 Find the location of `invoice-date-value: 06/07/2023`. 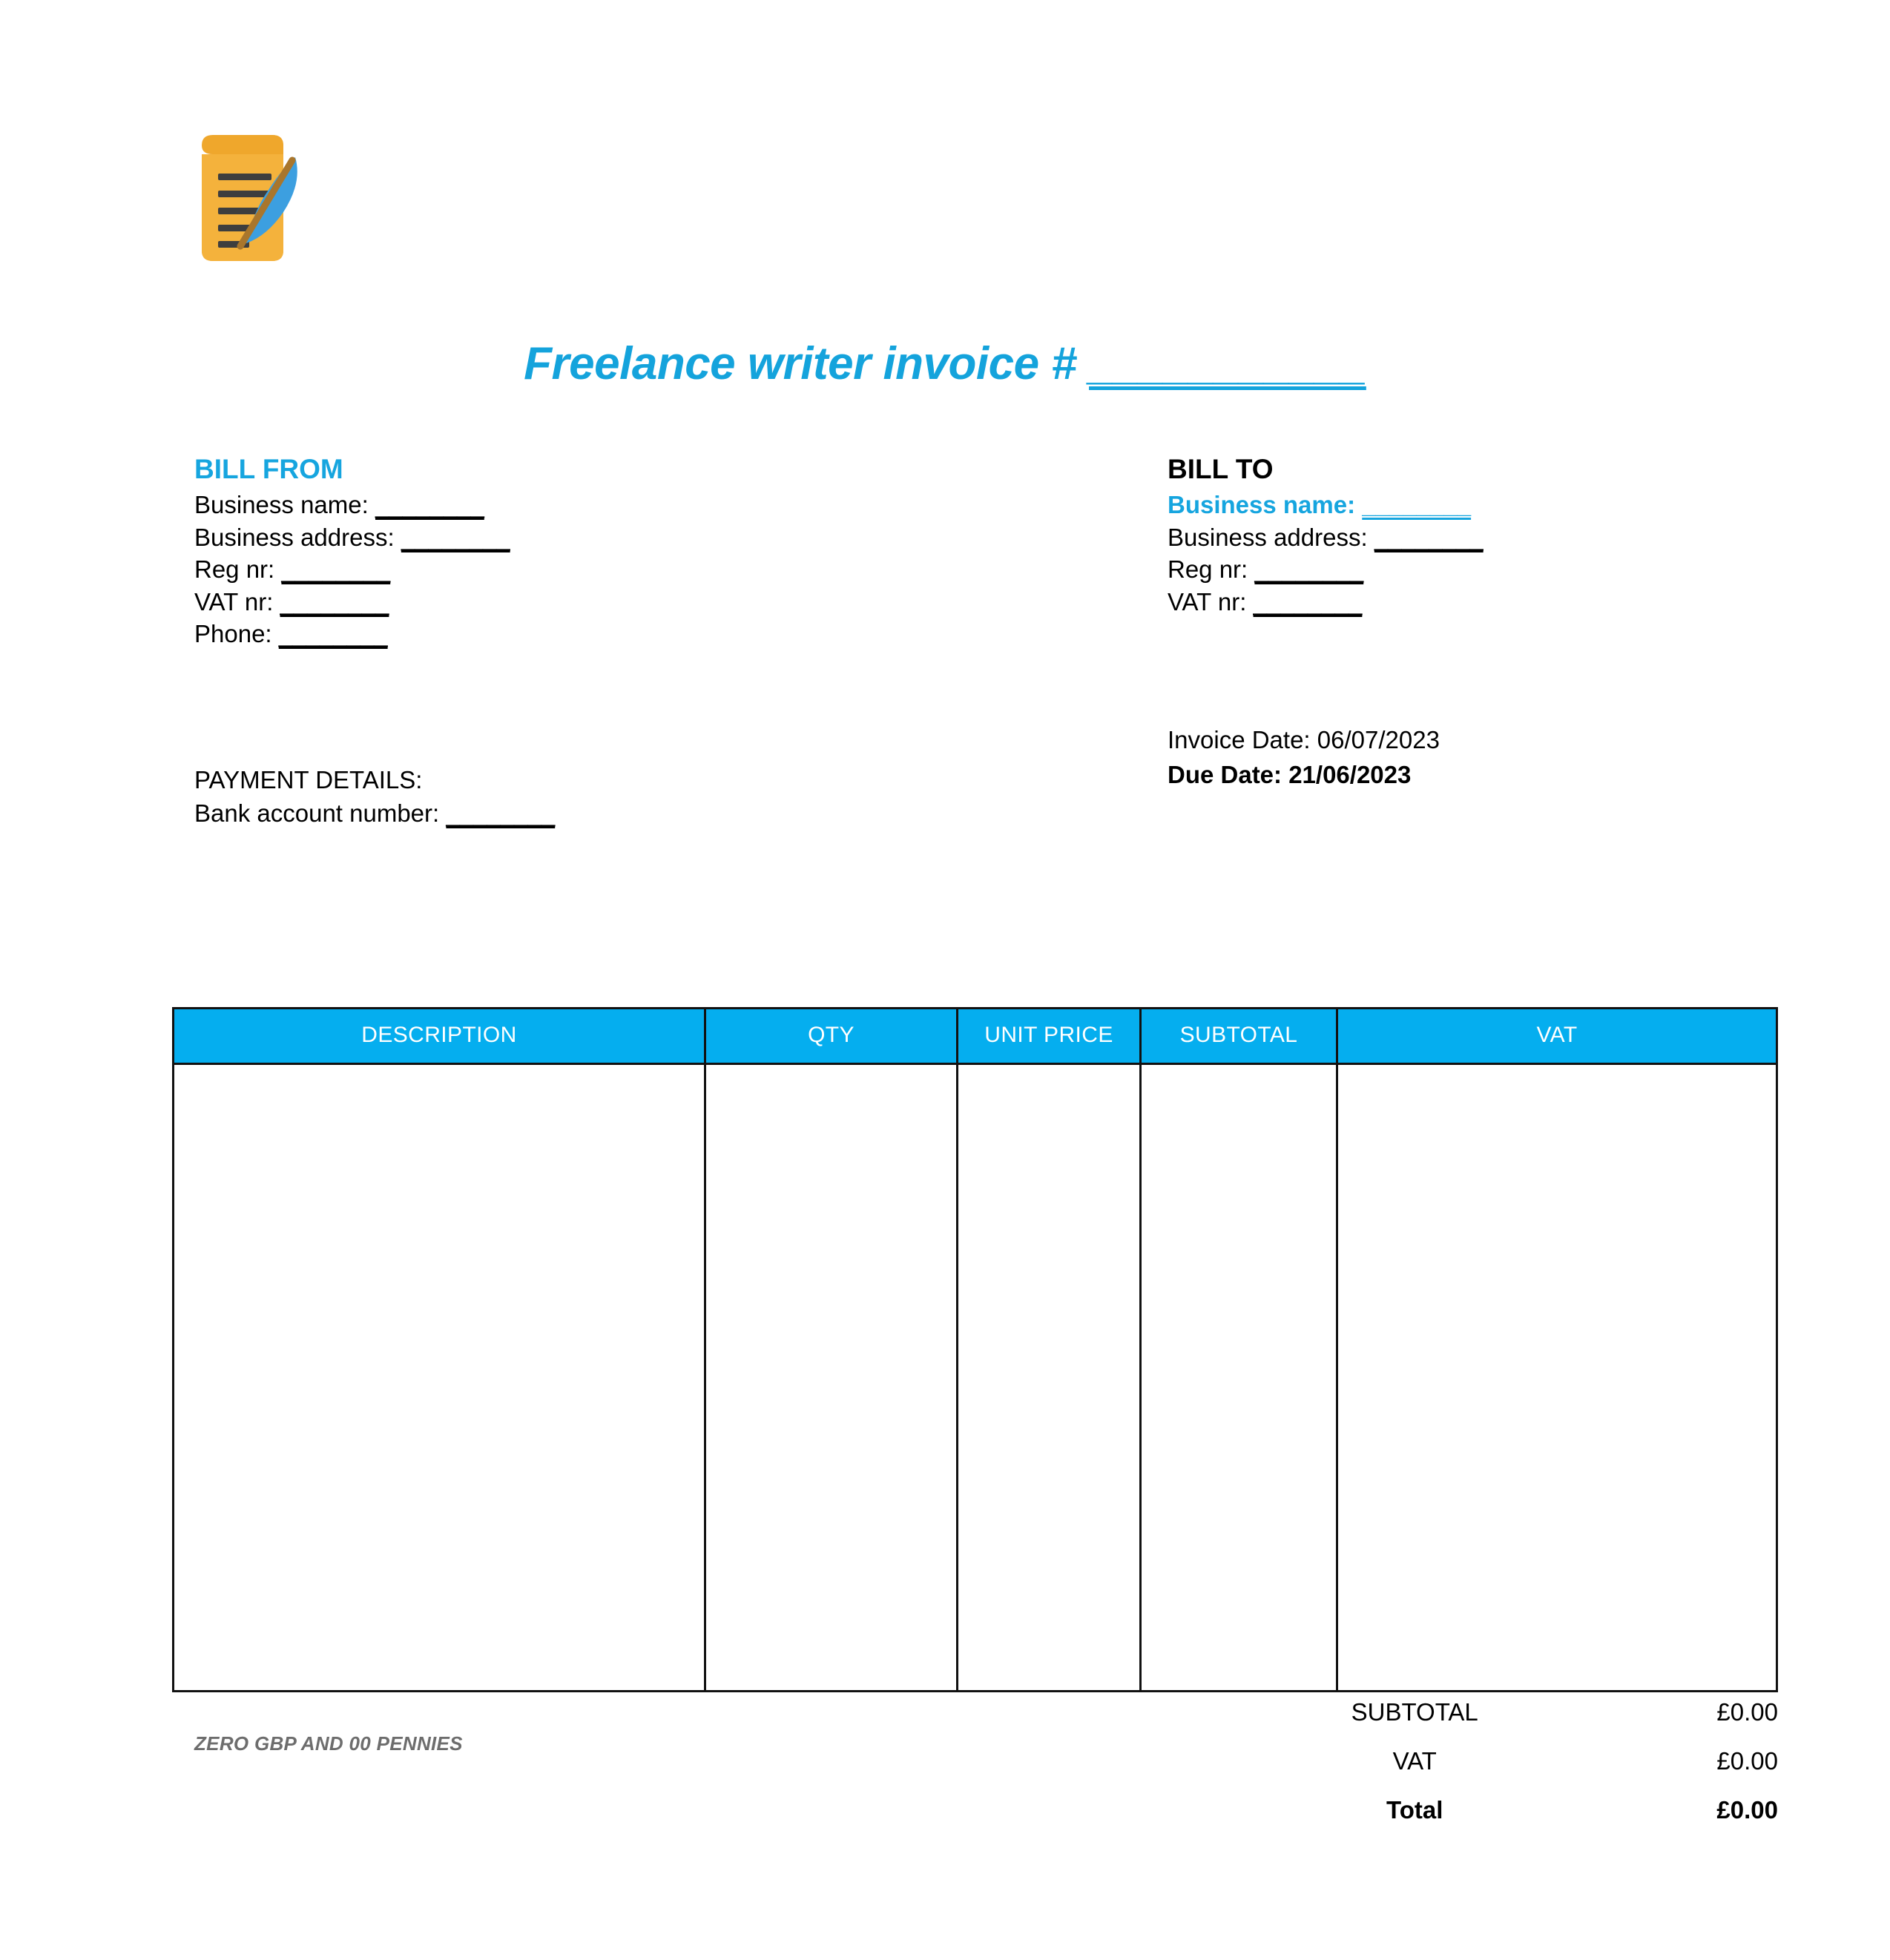

invoice-date-value: 06/07/2023 is located at coordinates (1378, 739).